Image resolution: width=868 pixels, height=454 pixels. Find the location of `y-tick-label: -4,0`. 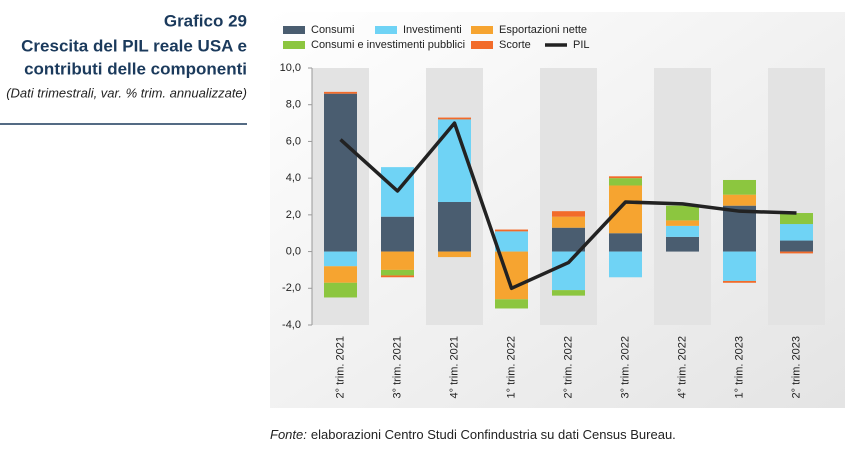

y-tick-label: -4,0 is located at coordinates (291, 325).